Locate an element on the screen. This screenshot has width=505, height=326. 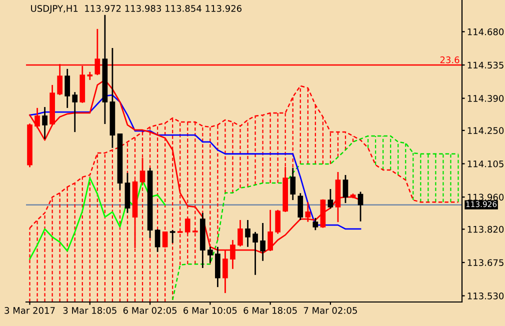
y-tick-label: 114.250 is located at coordinates (486, 130).